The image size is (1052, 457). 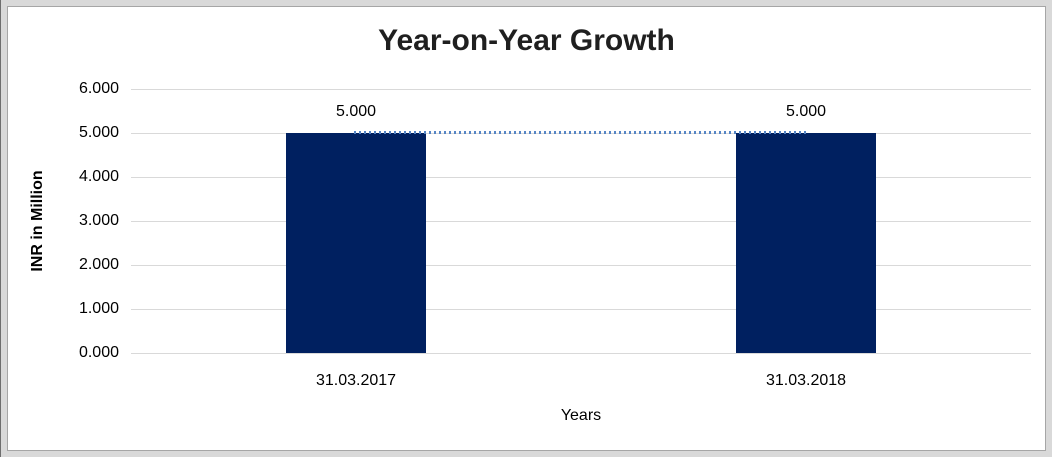 I want to click on bar-31.03.2017, so click(x=356, y=243).